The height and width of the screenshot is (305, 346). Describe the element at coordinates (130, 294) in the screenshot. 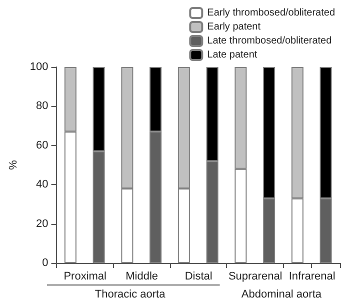

I see `text: Thoracic aorta` at that location.